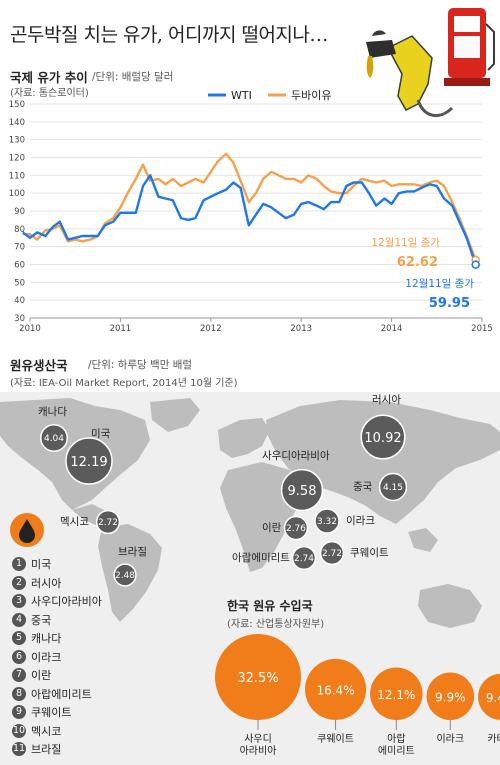 The width and height of the screenshot is (500, 765). Describe the element at coordinates (17, 212) in the screenshot. I see `y-axis-ticks: 30 40 50 60 70 80 90 100 110 120 130 140 150` at that location.